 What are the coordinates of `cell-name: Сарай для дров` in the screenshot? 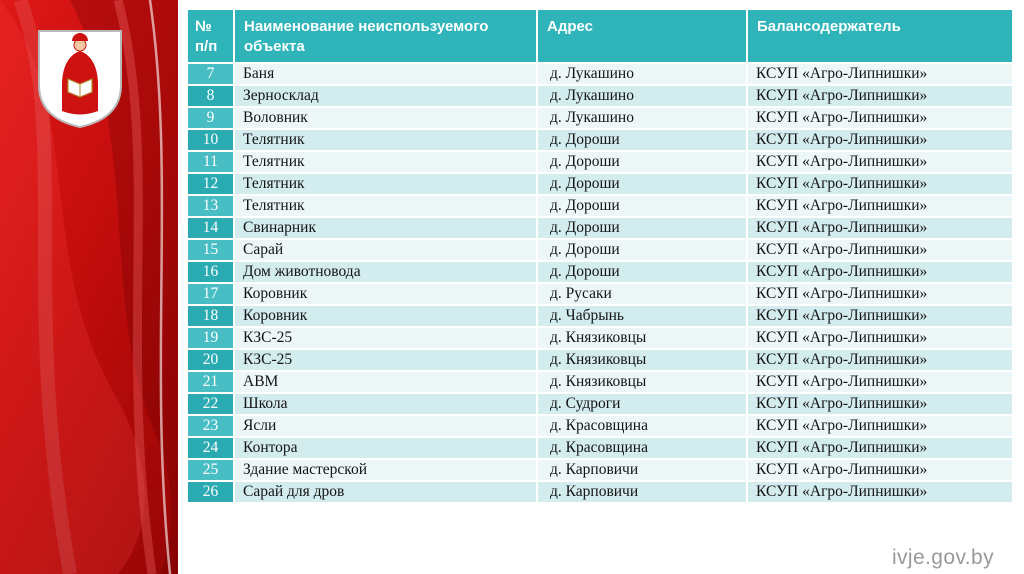 It's located at (385, 491).